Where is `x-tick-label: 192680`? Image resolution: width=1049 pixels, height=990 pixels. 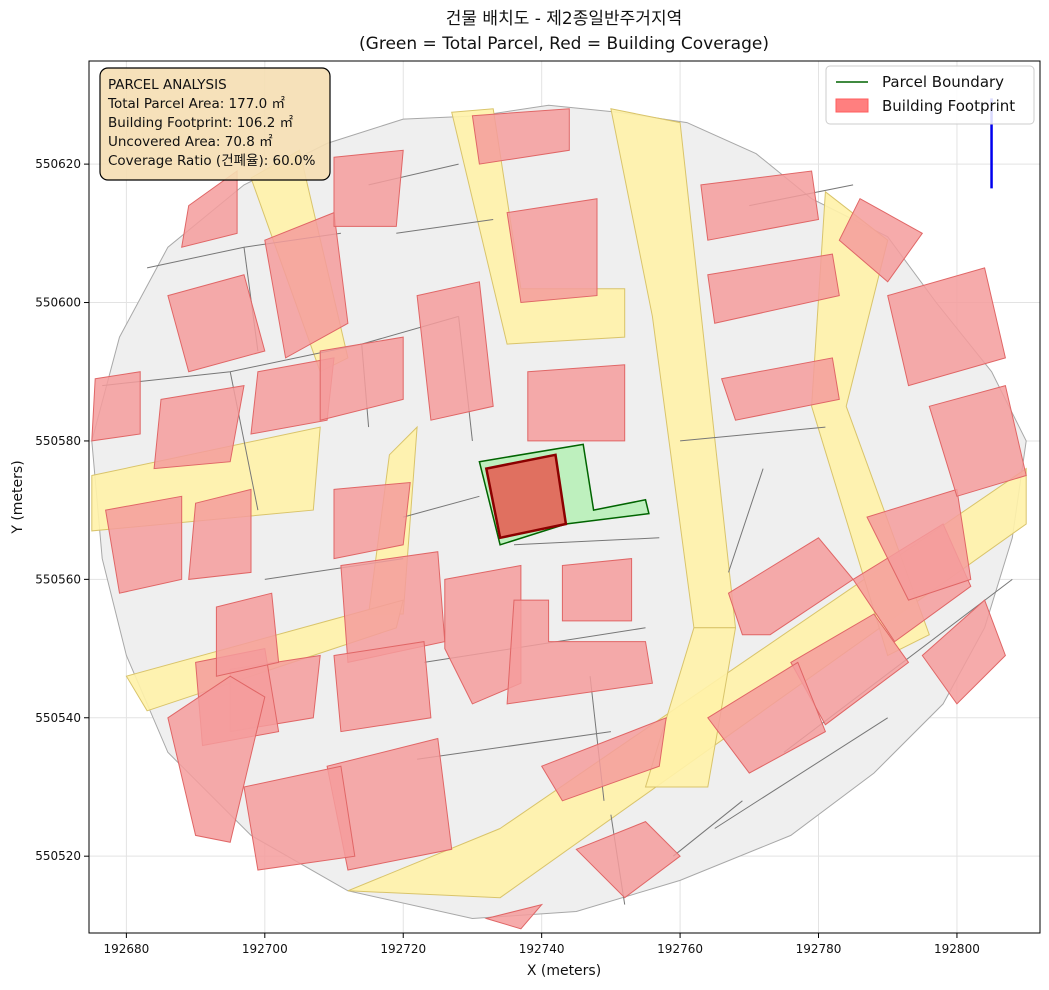
x-tick-label: 192680 is located at coordinates (126, 949).